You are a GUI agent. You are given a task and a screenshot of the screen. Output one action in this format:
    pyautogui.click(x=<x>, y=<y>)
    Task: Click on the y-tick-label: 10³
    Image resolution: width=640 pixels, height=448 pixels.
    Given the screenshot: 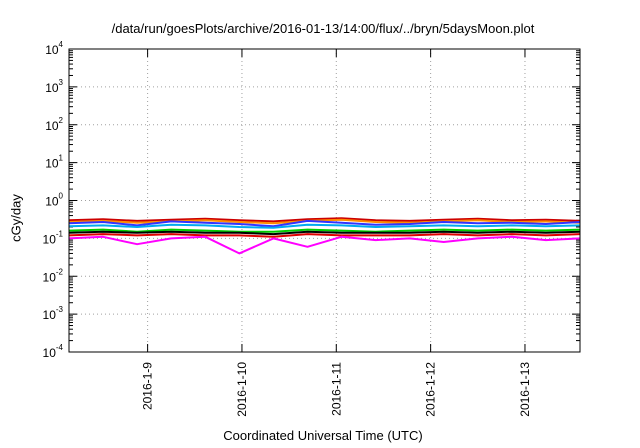 What is the action you would take?
    pyautogui.click(x=54, y=86)
    